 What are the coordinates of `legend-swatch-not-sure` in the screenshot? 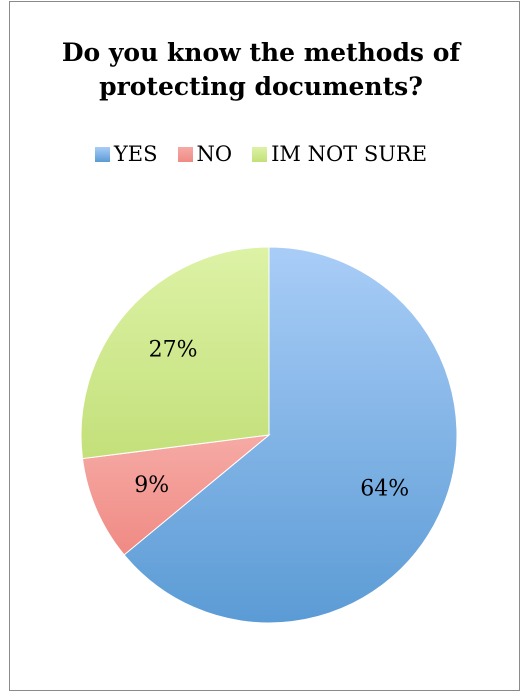 It's located at (260, 154).